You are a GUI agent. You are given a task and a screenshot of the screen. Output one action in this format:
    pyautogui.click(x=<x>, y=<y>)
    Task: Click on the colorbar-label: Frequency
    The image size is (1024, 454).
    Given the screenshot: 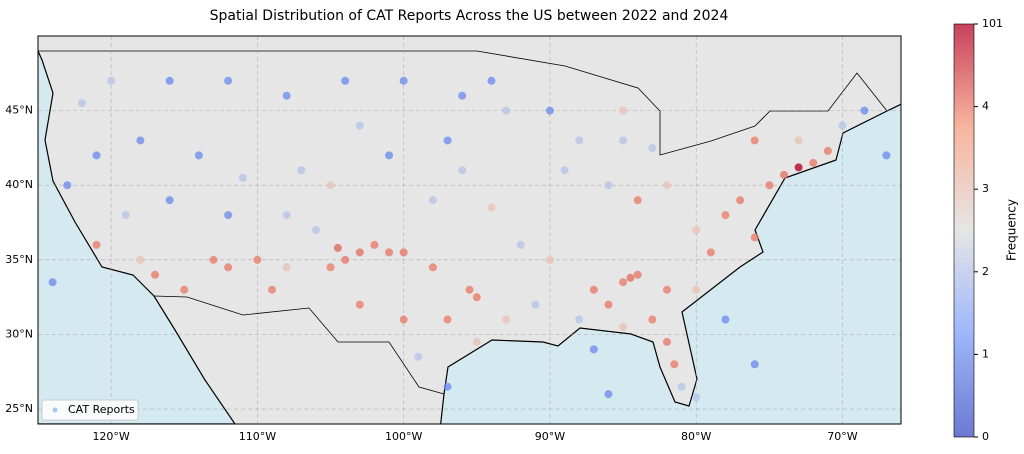 What is the action you would take?
    pyautogui.click(x=1012, y=230)
    